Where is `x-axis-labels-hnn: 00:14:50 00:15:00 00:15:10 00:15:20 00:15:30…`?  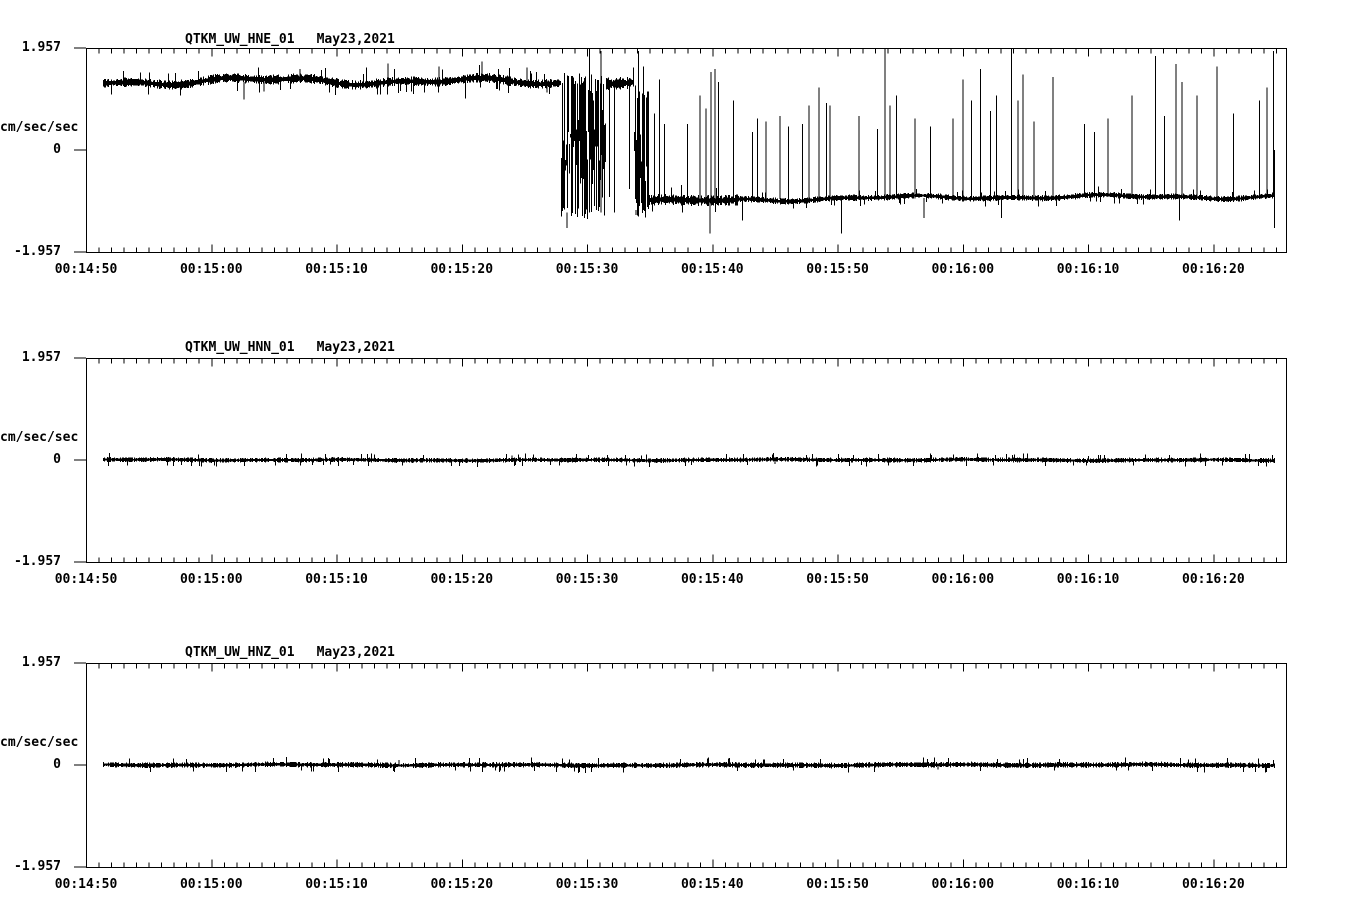
x-axis-labels-hnn: 00:14:50 00:15:00 00:15:10 00:15:20 00:15:30… is located at coordinates (679, 581).